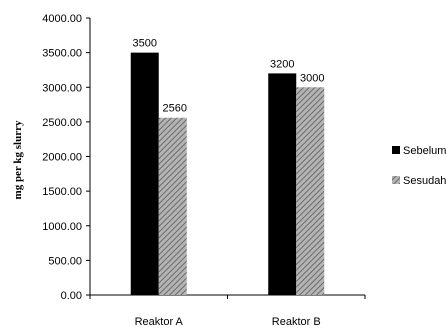  I want to click on y-tick-label: 500.00, so click(65, 261).